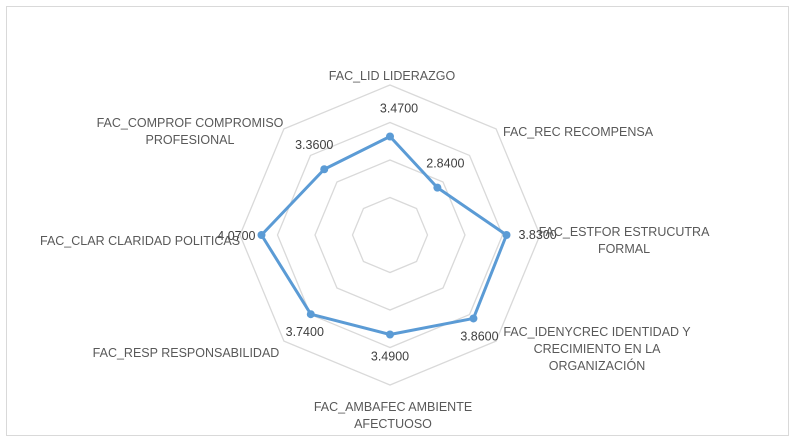 The image size is (797, 443). I want to click on value-label-4: 3.8600, so click(479, 336).